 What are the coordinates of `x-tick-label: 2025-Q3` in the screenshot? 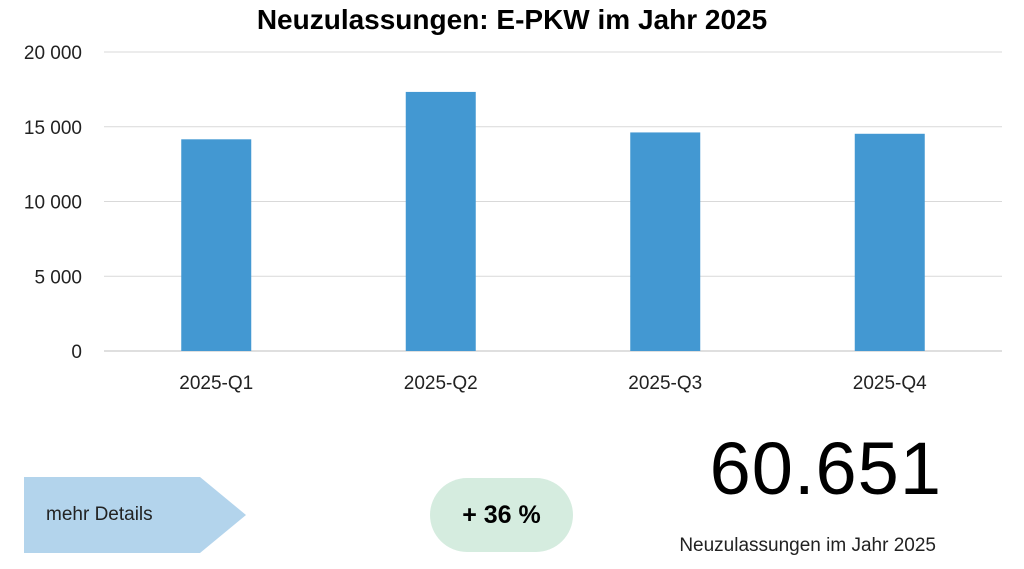 It's located at (665, 383).